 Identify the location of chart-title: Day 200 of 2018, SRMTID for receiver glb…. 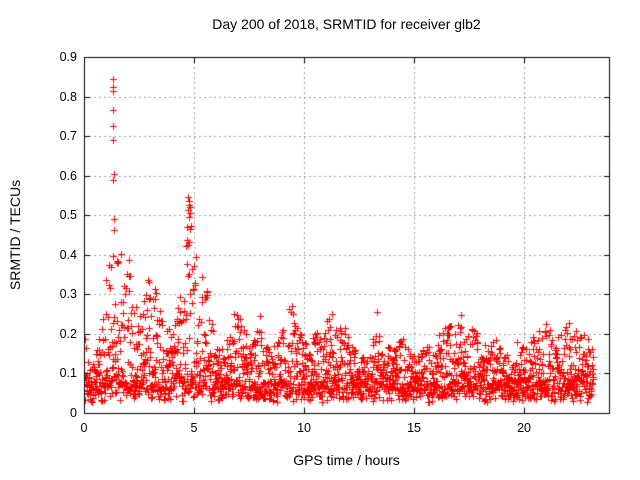
(346, 24).